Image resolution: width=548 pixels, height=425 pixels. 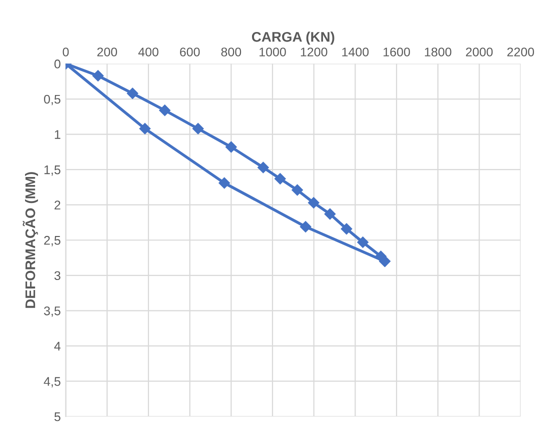 I want to click on y-tick-label: 3, so click(x=57, y=275).